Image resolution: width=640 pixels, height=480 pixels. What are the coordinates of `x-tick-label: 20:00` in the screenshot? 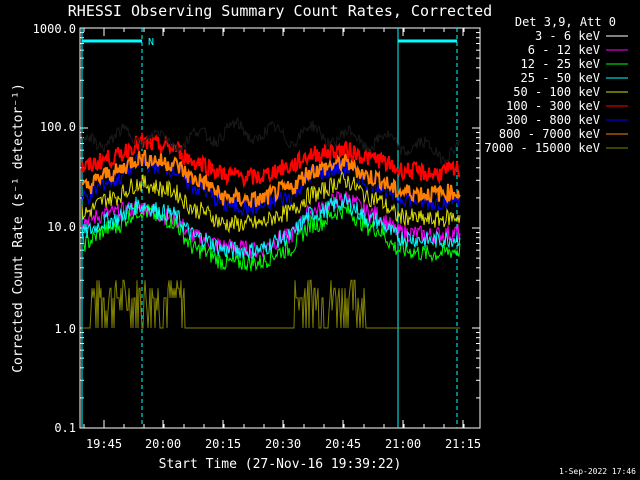 It's located at (163, 444).